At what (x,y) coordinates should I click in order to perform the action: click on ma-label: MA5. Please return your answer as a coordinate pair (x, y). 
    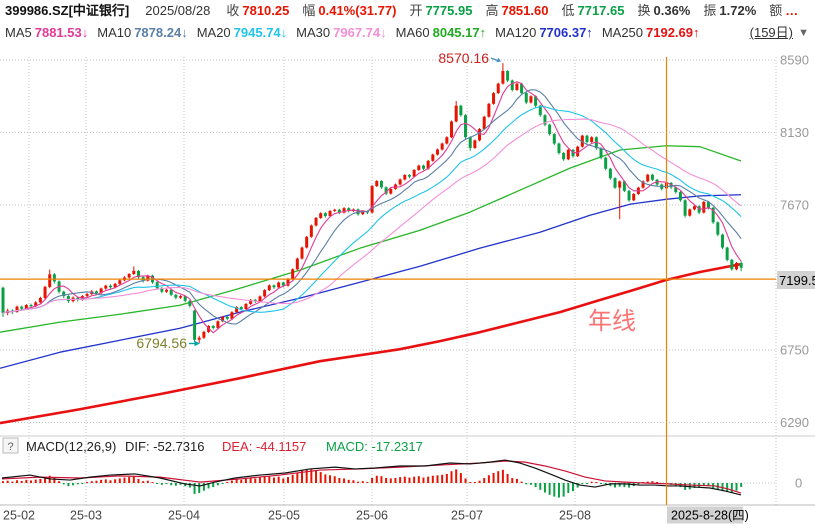
    Looking at the image, I should click on (18, 32).